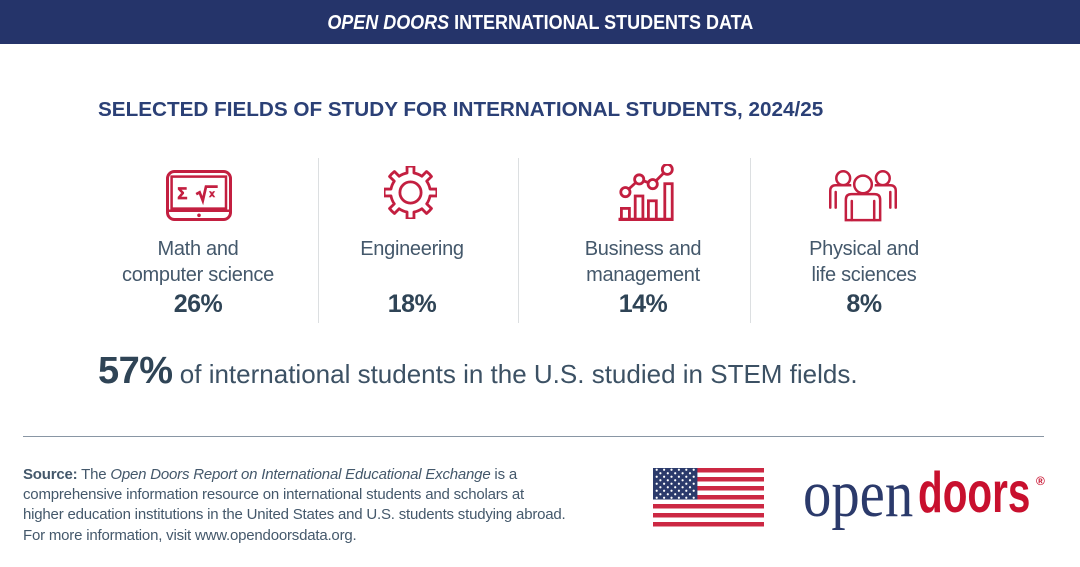  What do you see at coordinates (212, 194) in the screenshot?
I see `svg-text: x` at bounding box center [212, 194].